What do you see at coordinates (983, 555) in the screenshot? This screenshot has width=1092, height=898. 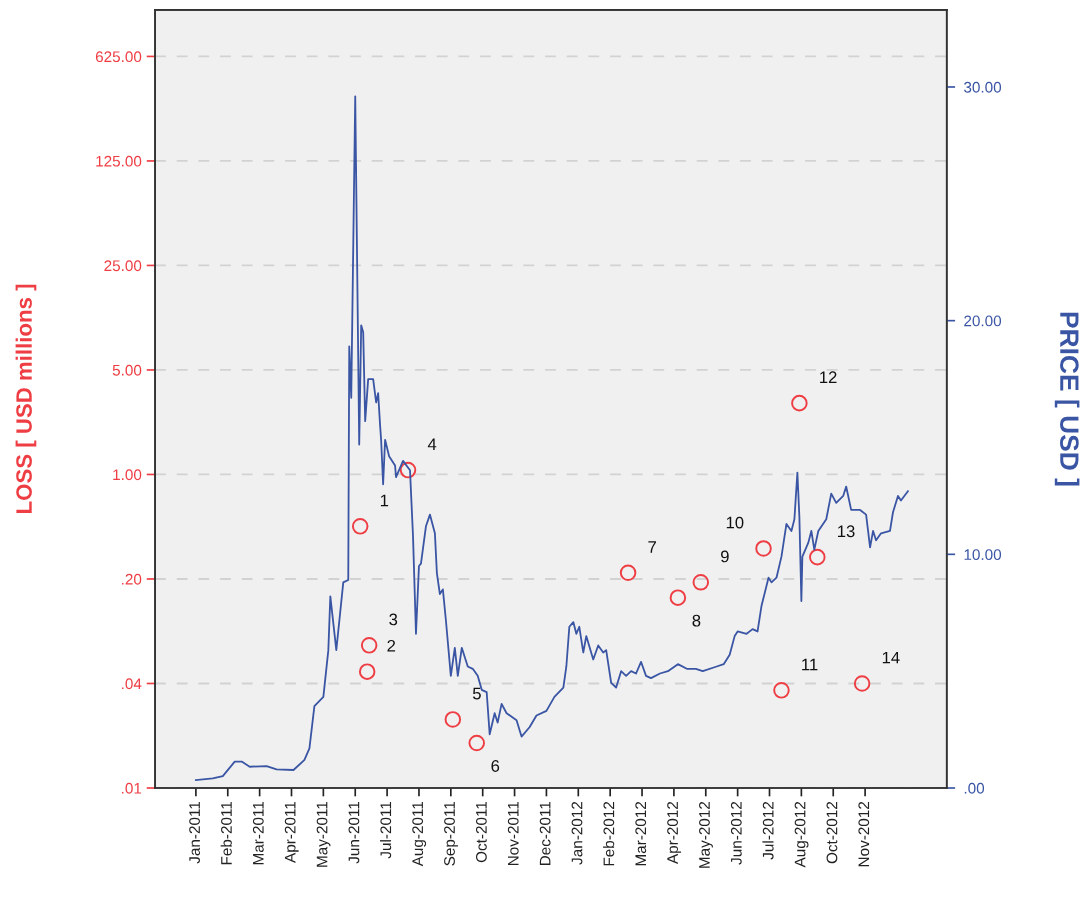 I see `y2-tick-label: 10.00` at bounding box center [983, 555].